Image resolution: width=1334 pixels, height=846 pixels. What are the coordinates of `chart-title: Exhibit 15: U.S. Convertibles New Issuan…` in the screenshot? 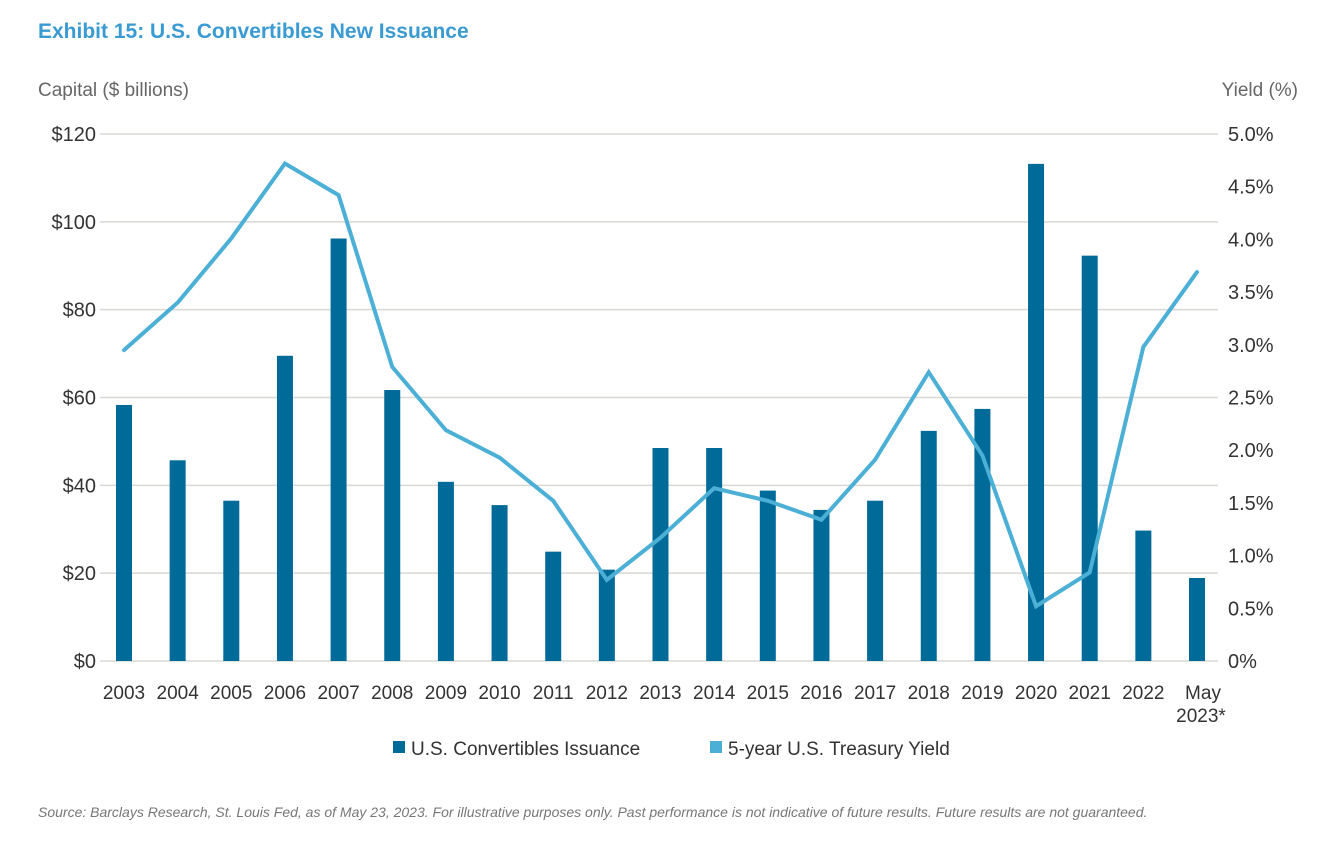 It's located at (253, 31).